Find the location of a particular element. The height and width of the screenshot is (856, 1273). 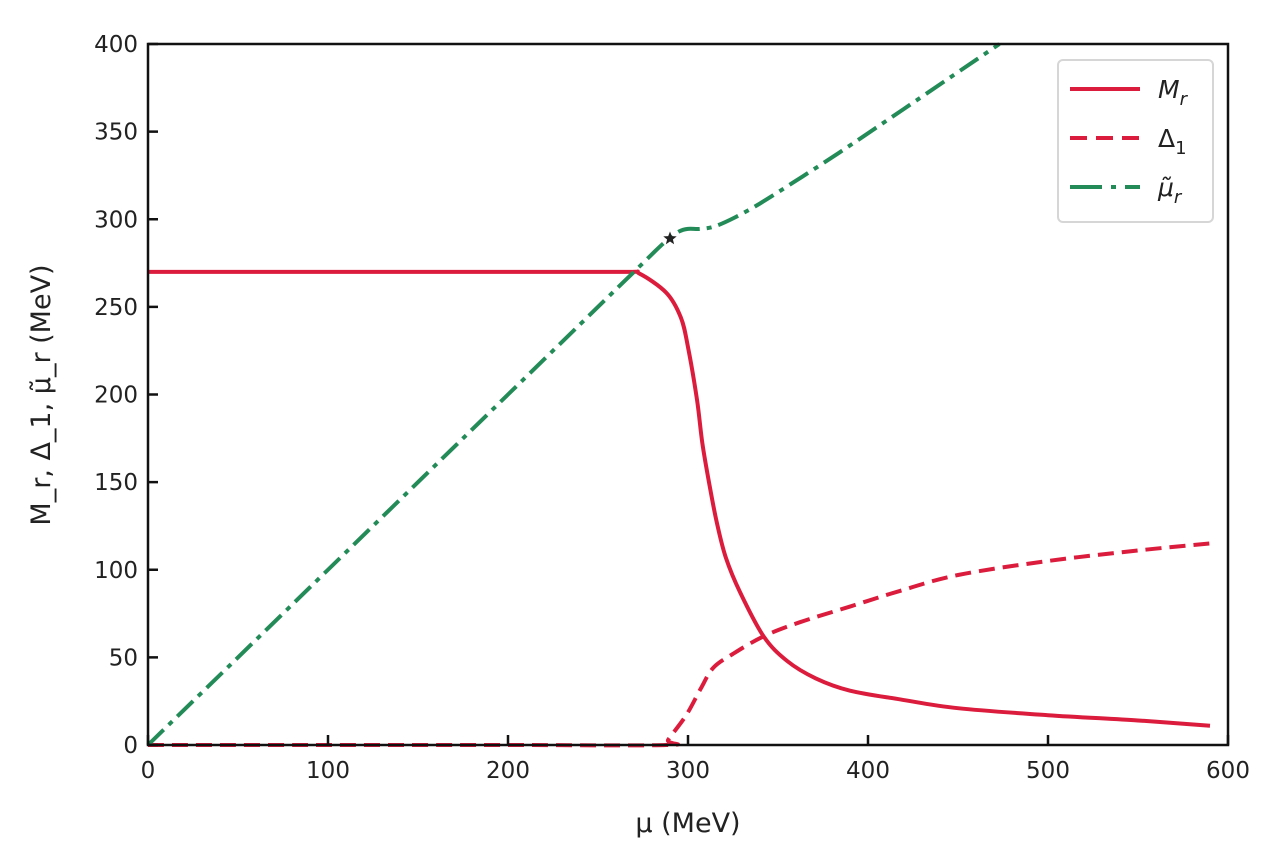

y-tick-label: 400 is located at coordinates (116, 45).